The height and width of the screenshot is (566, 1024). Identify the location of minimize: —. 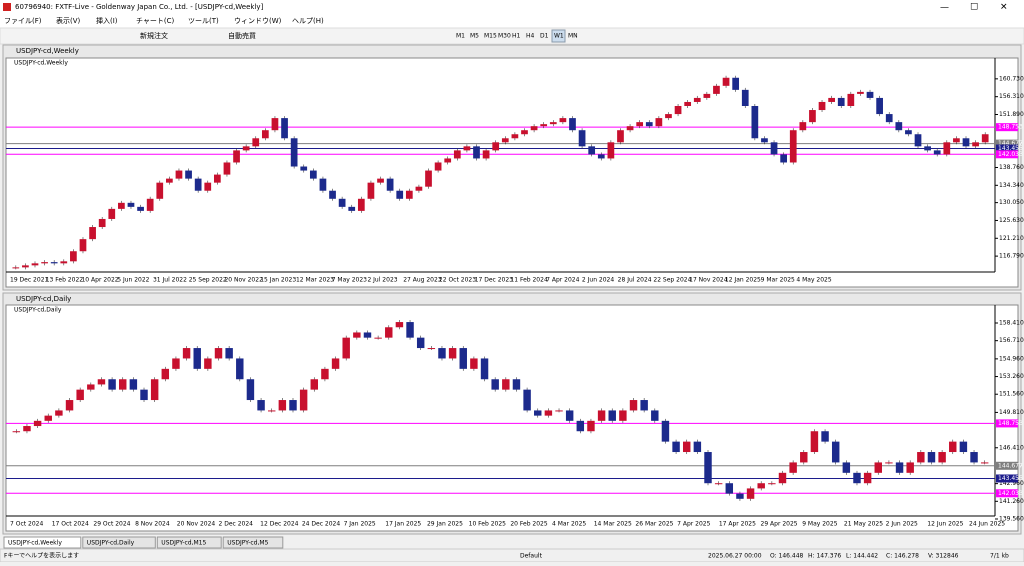
(944, 8).